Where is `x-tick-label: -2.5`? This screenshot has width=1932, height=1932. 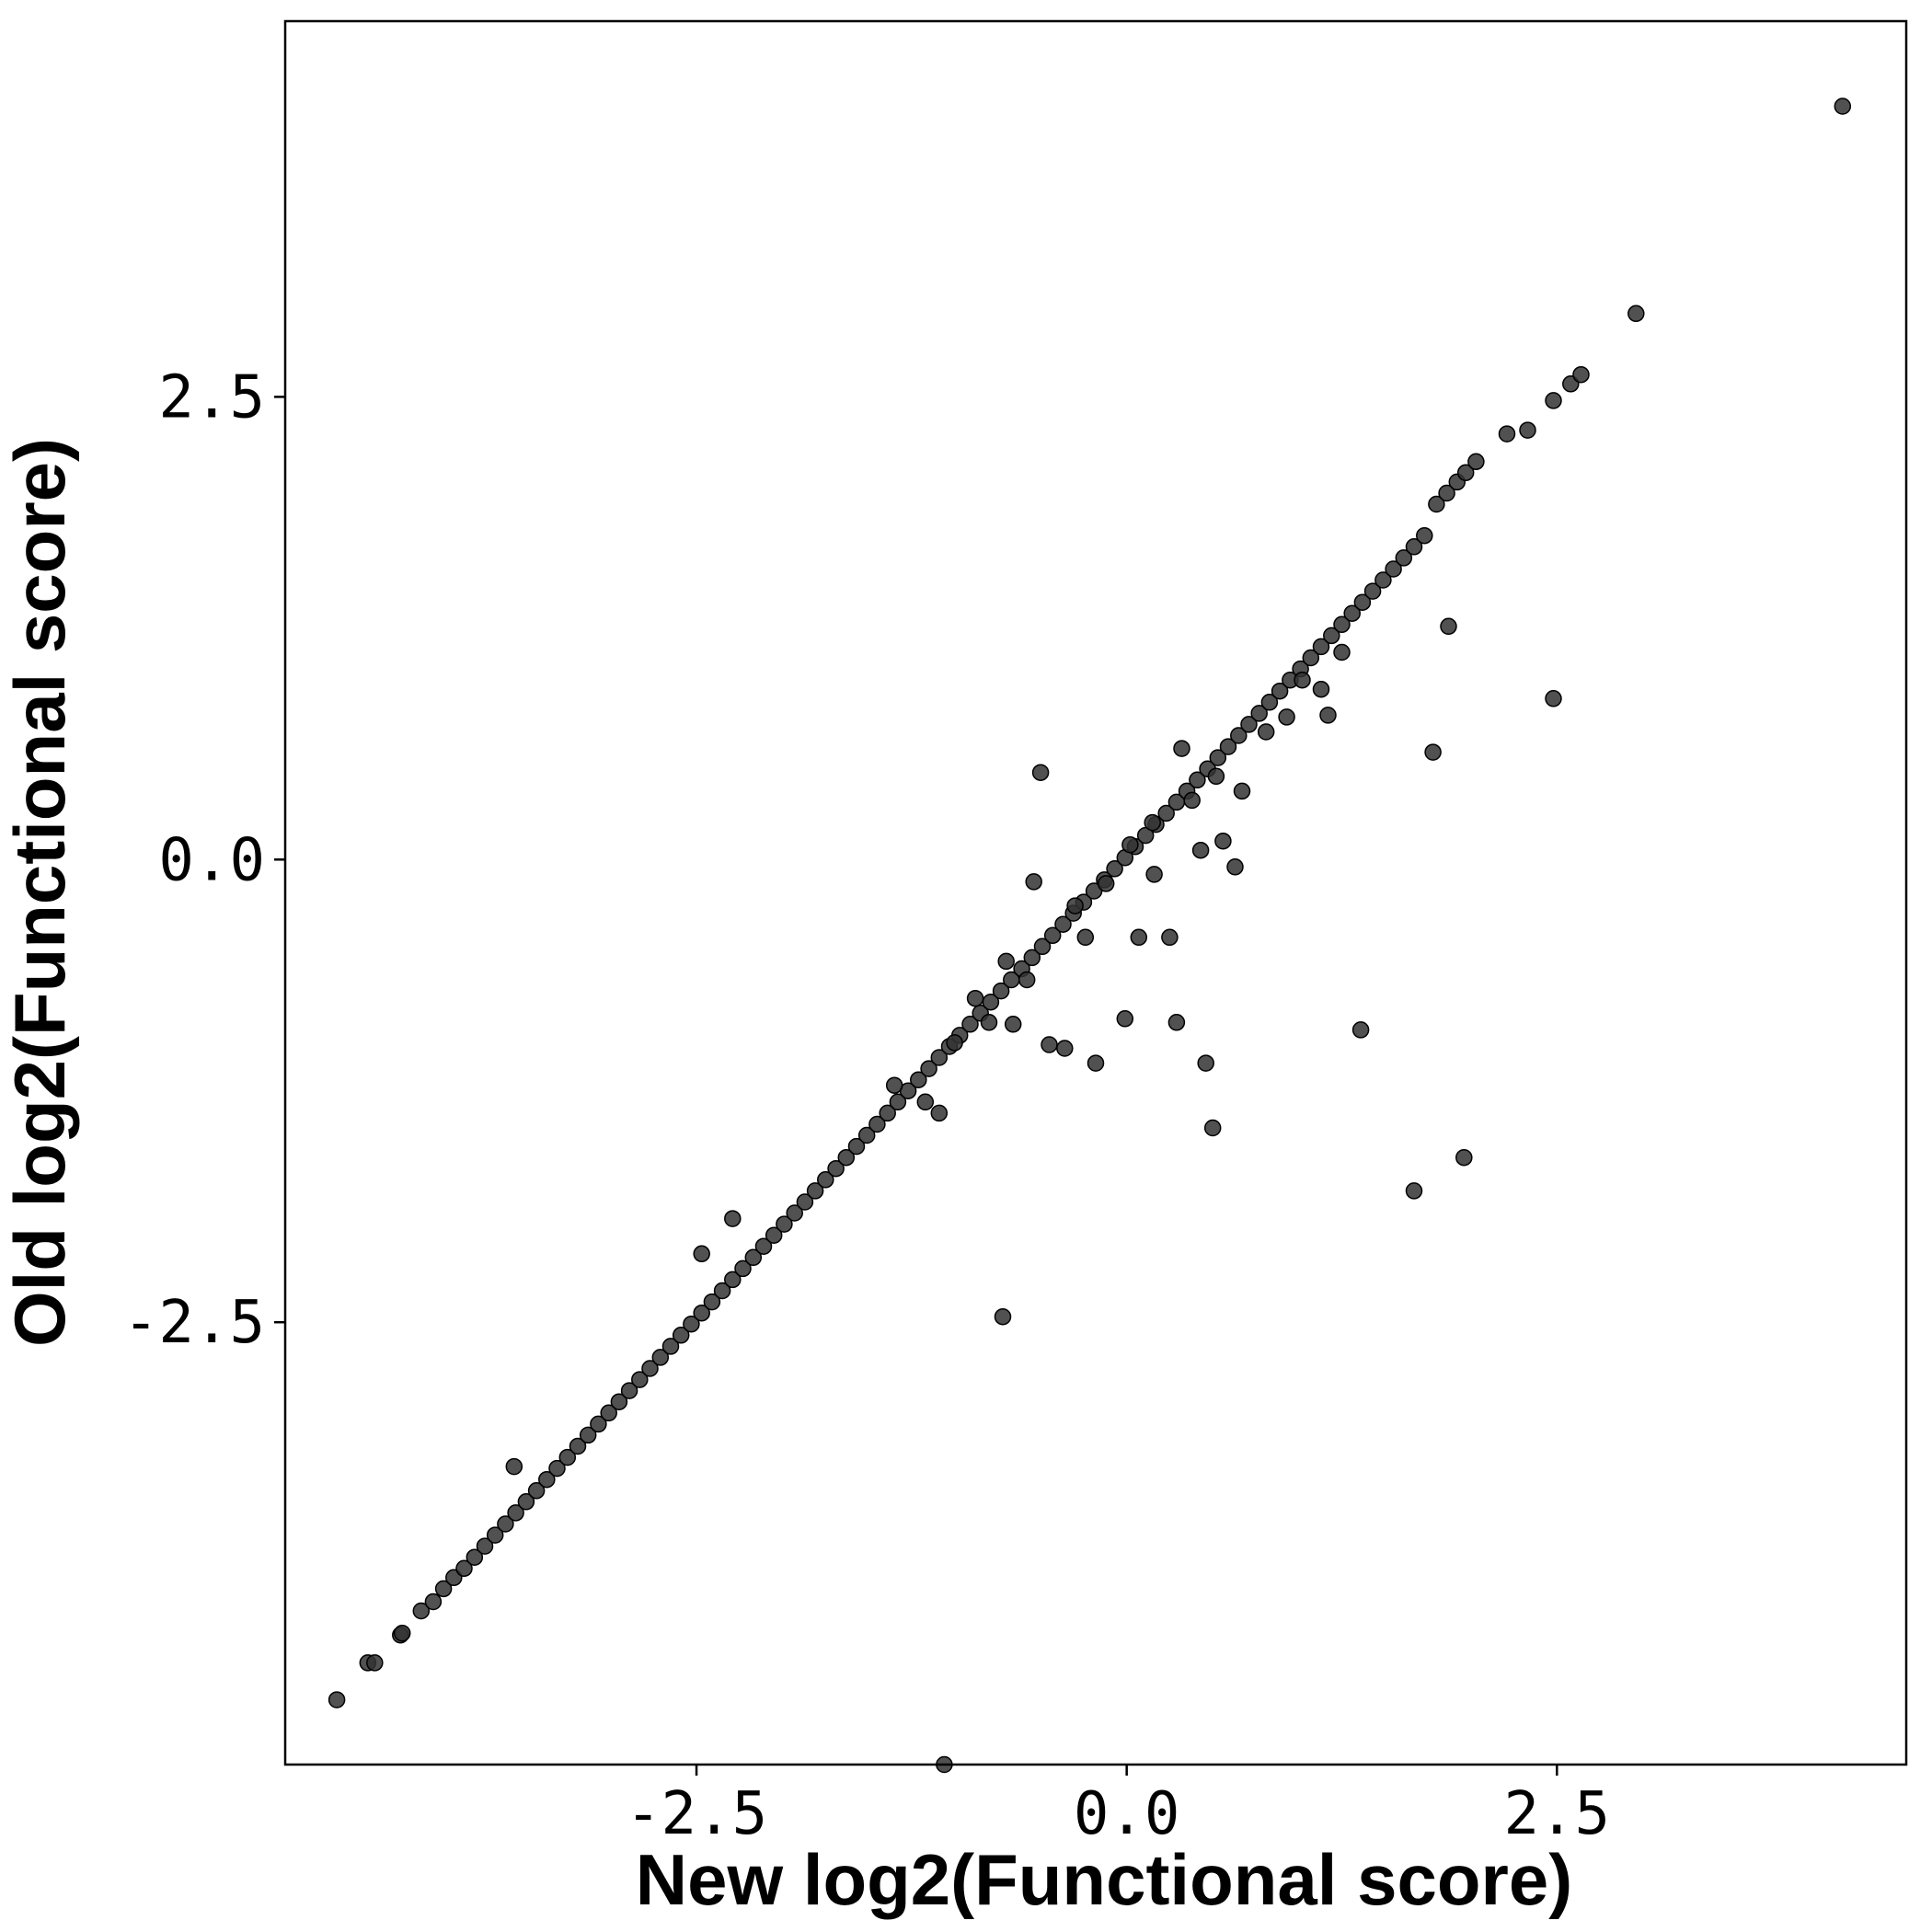 x-tick-label: -2.5 is located at coordinates (696, 1814).